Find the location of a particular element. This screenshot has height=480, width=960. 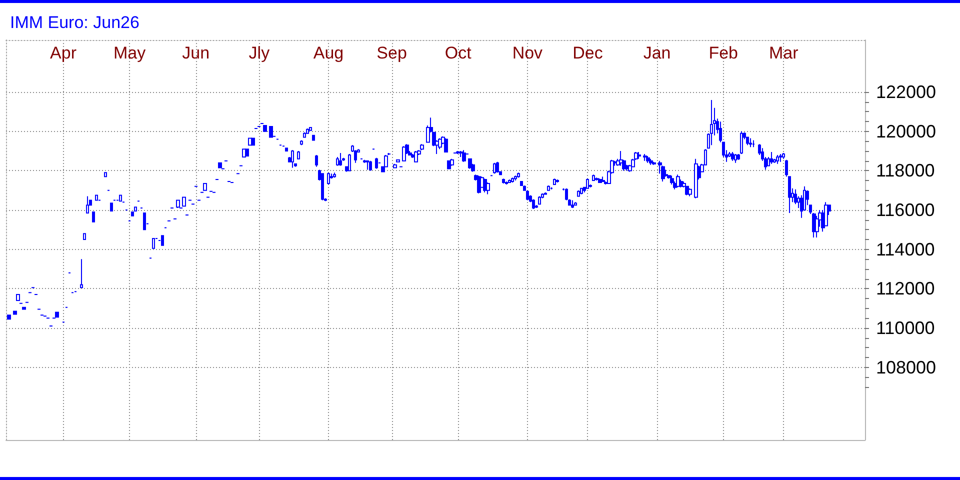

x-tick-label: Aug is located at coordinates (328, 53).